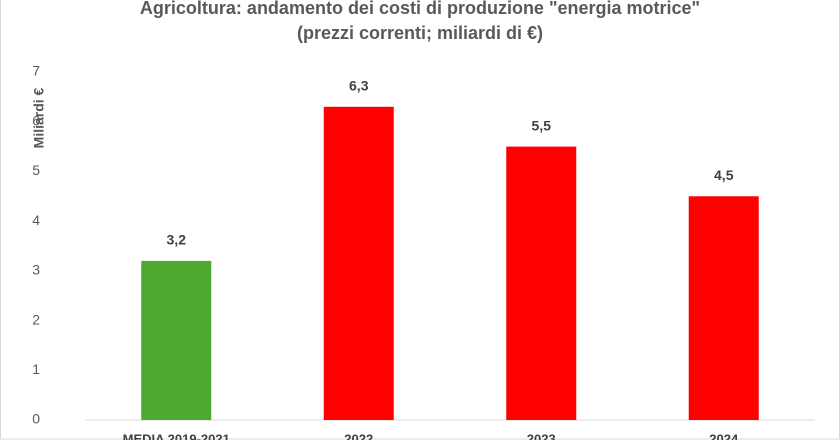 This screenshot has width=840, height=440. I want to click on value-label: 3,2, so click(177, 240).